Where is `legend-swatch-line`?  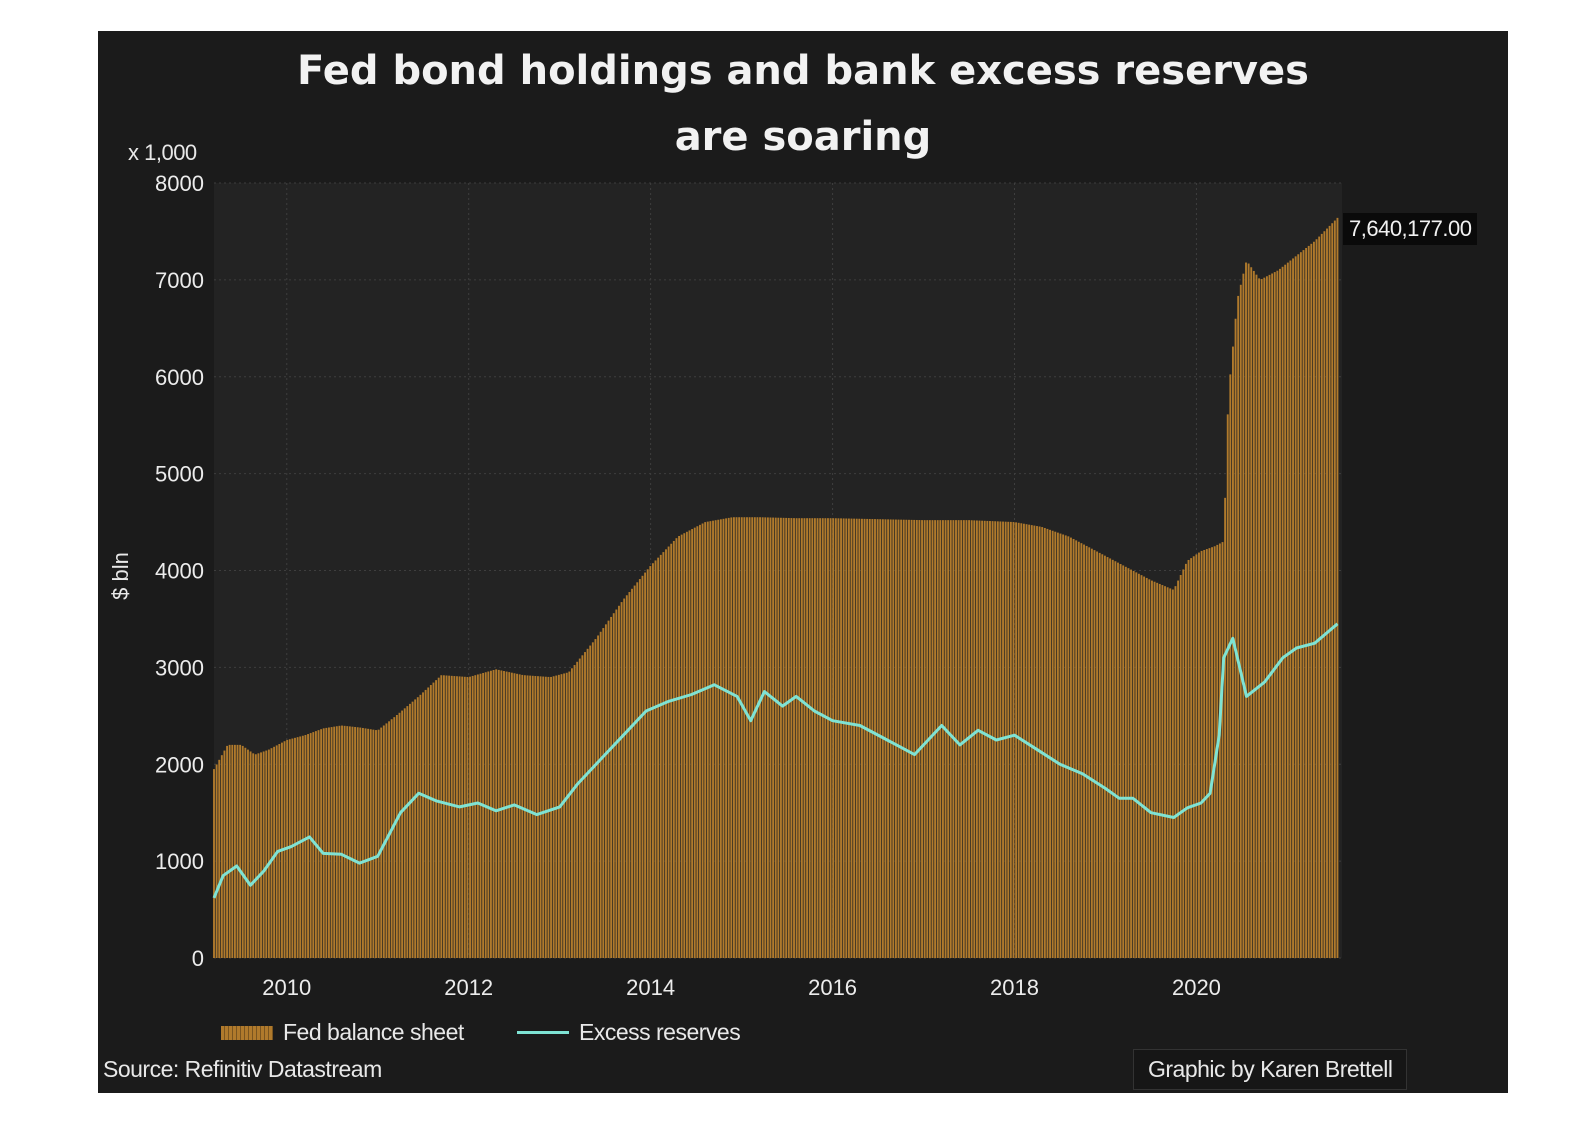
legend-swatch-line is located at coordinates (543, 1033).